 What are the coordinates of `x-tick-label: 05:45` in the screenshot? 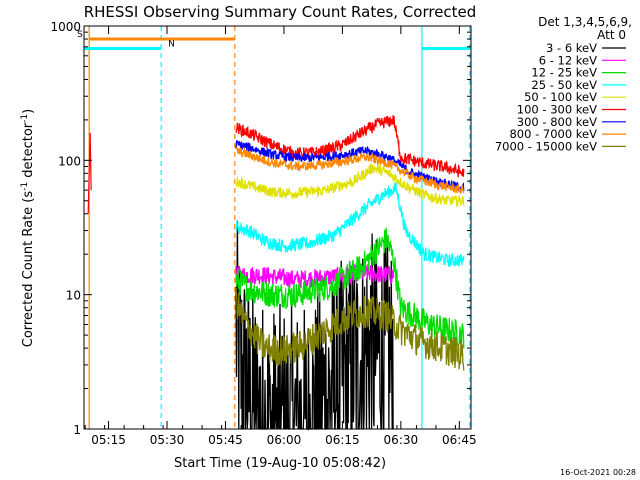 It's located at (225, 440).